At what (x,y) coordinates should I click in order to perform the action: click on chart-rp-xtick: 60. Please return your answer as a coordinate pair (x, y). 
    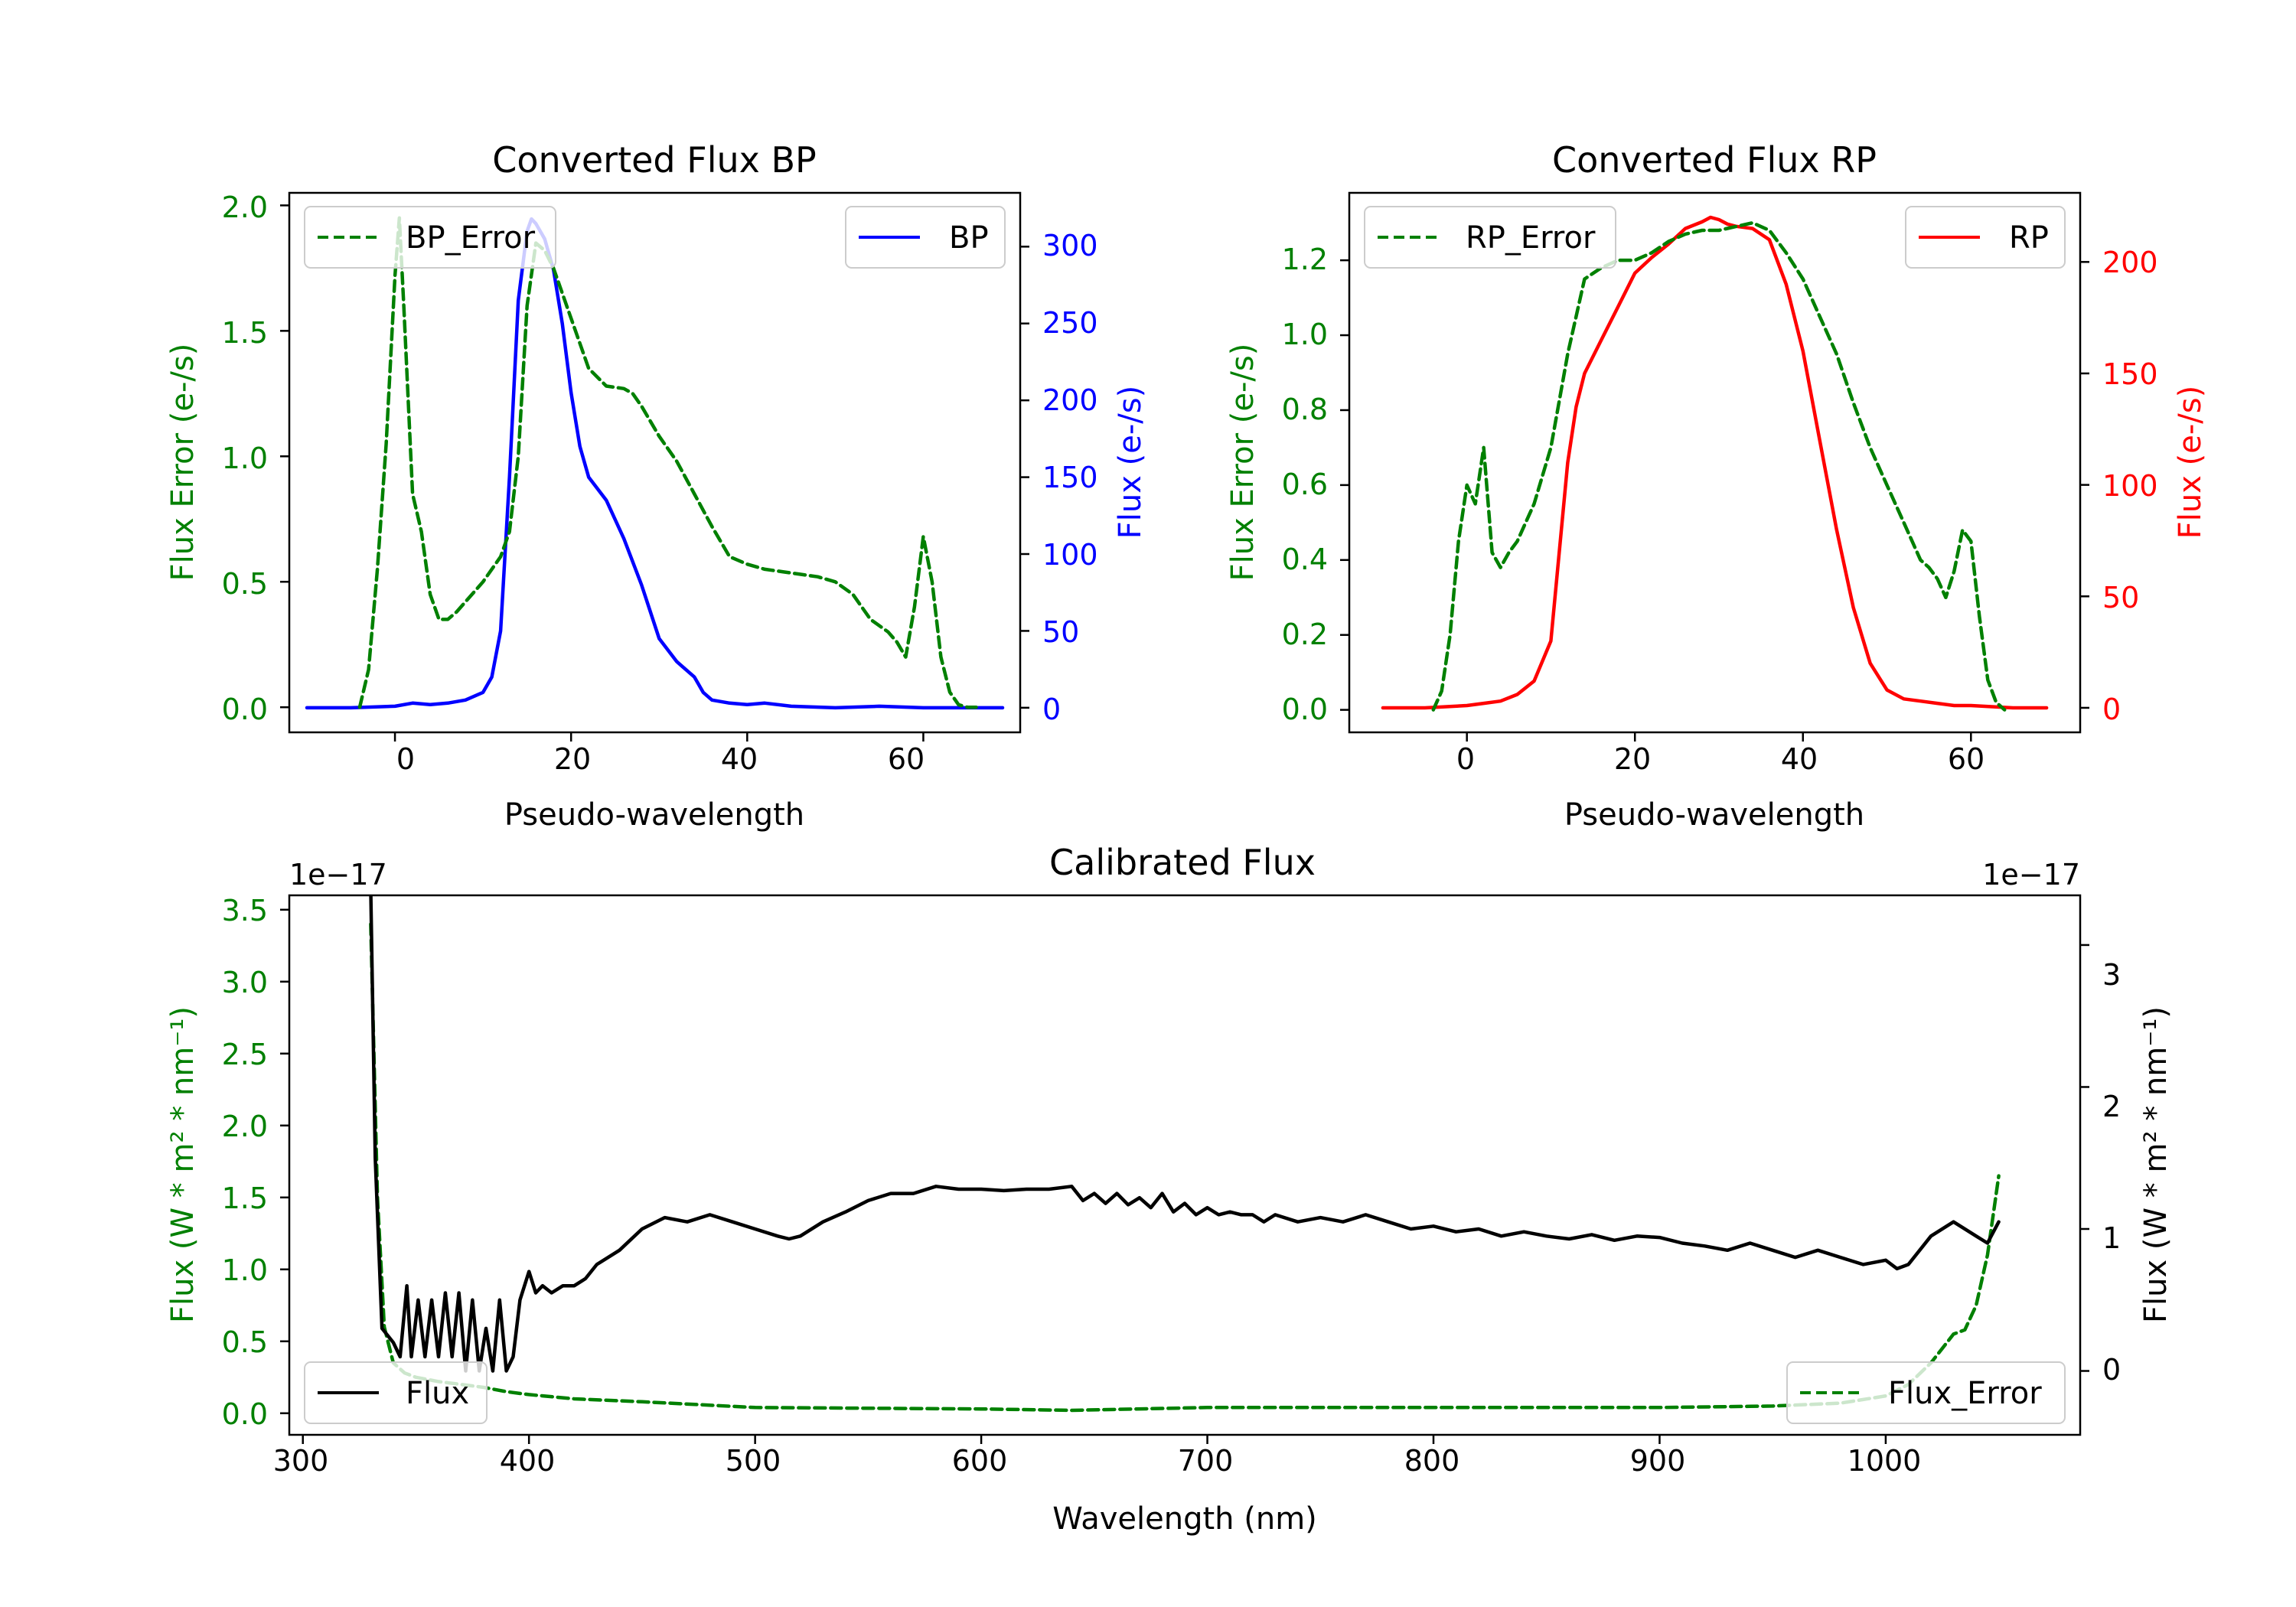
    Looking at the image, I should click on (1966, 759).